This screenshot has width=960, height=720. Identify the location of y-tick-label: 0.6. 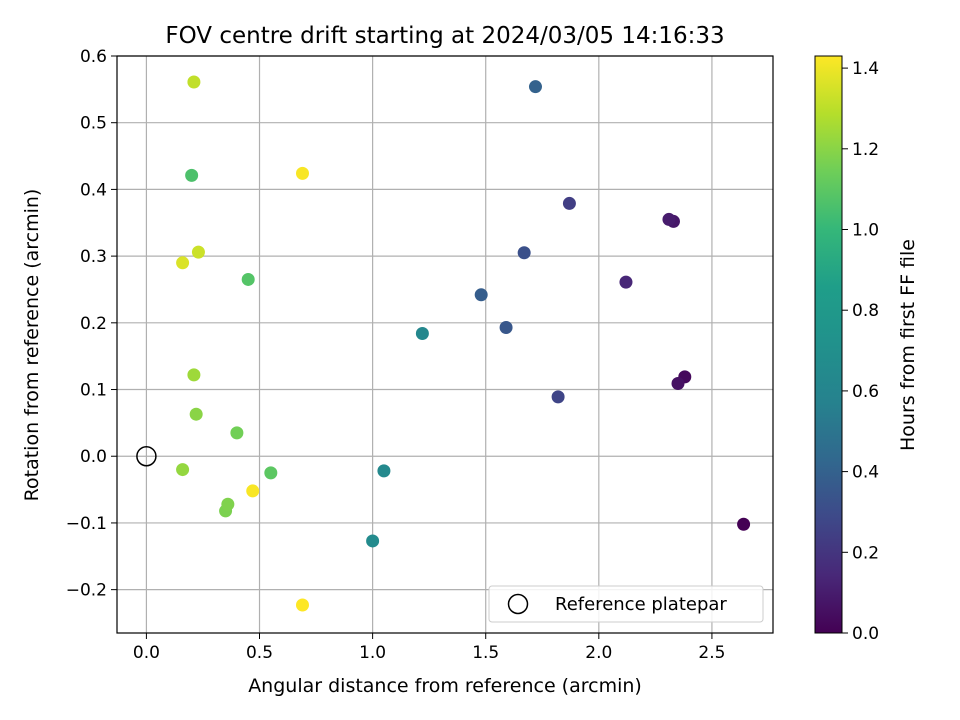
(93, 57).